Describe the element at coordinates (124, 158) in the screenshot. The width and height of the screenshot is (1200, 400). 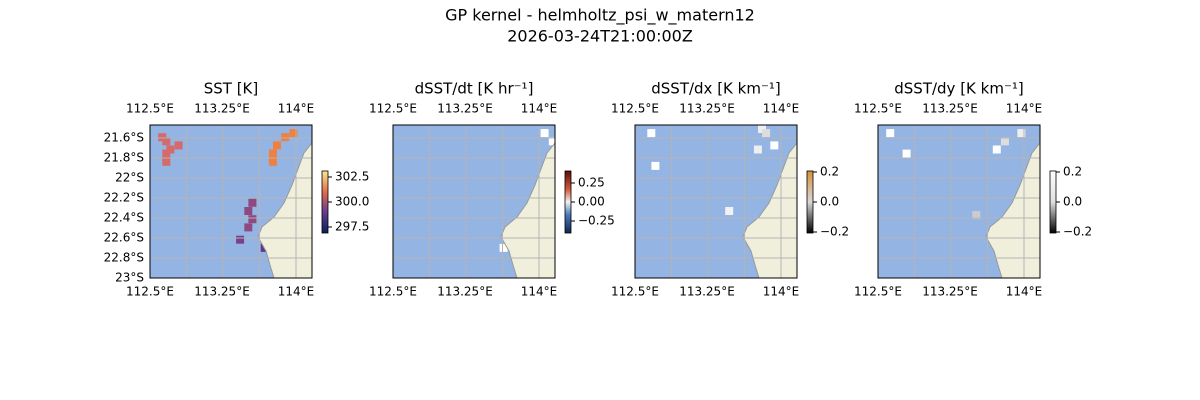
I see `lat-label: 21.8°S` at that location.